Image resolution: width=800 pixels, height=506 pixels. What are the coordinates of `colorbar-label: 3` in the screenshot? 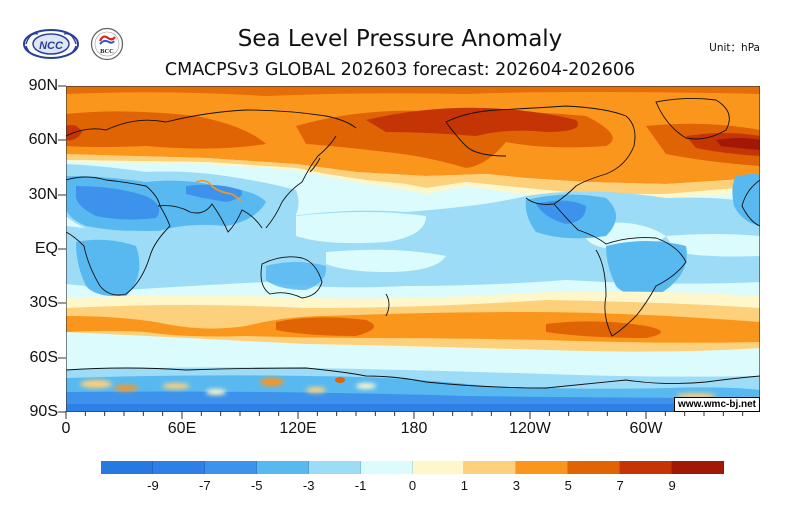 It's located at (516, 485).